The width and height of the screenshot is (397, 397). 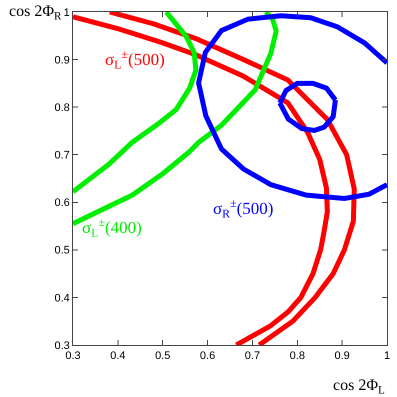 What do you see at coordinates (35, 12) in the screenshot?
I see `y-axis-title: cos 2Φ$_{R}$` at bounding box center [35, 12].